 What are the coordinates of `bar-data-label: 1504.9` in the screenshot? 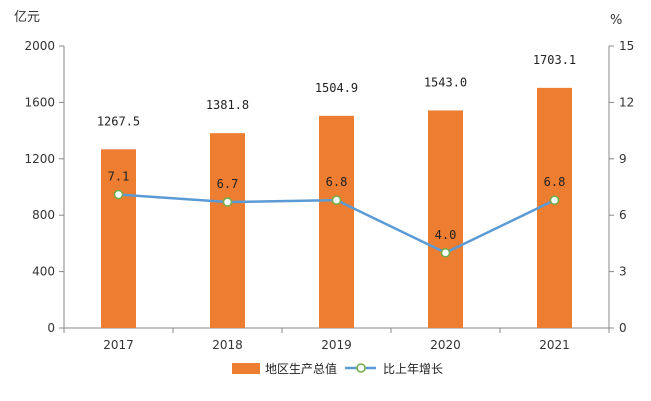 It's located at (336, 88).